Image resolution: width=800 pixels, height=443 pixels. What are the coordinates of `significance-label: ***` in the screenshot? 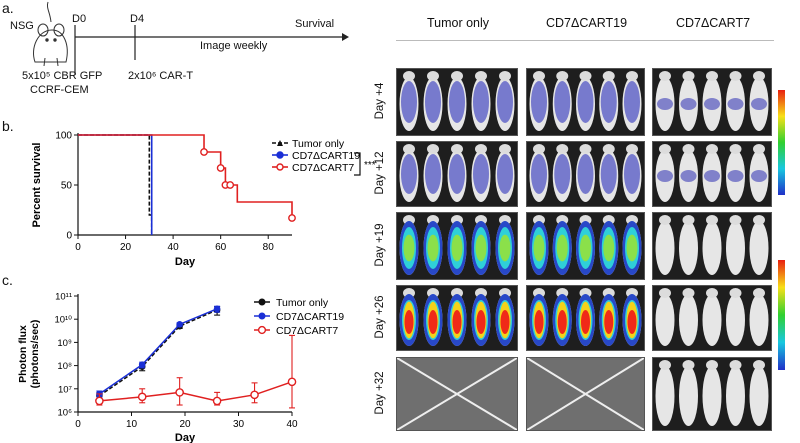 It's located at (370, 165).